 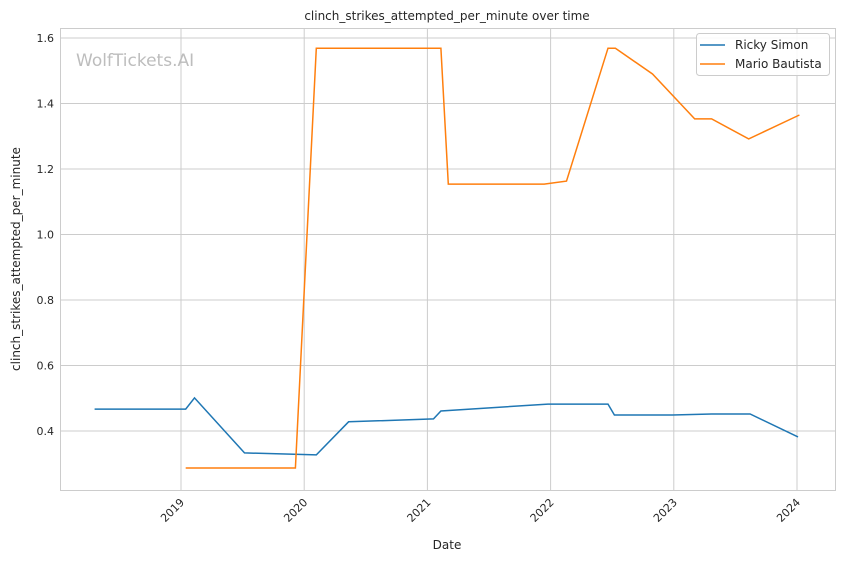 I want to click on y-tick-label: 1.0, so click(x=46, y=235).